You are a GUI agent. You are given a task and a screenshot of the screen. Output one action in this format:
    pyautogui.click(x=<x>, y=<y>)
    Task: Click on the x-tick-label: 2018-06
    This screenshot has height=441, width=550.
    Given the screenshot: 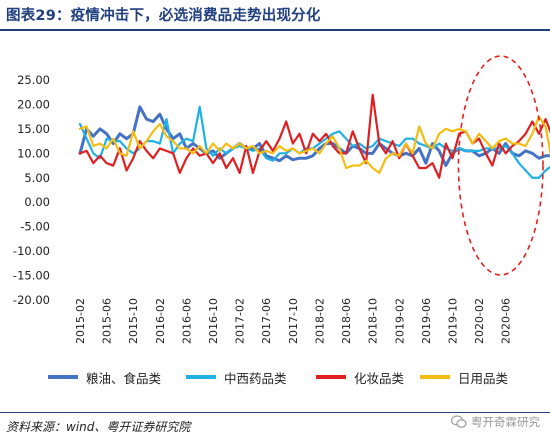 What is the action you would take?
    pyautogui.click(x=346, y=321)
    